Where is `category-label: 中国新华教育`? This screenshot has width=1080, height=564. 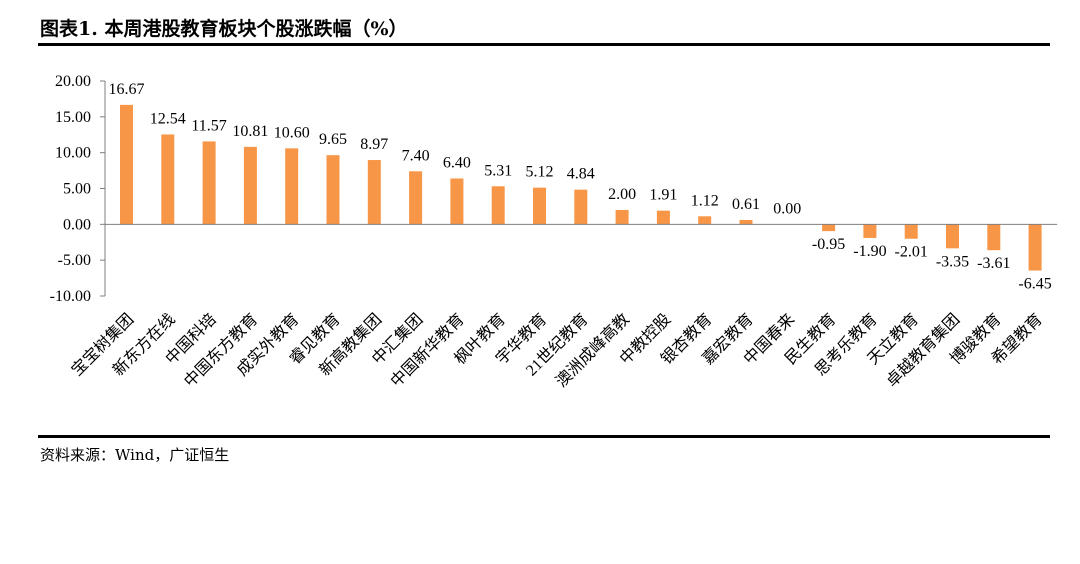
category-label: 中国新华教育 is located at coordinates (427, 350).